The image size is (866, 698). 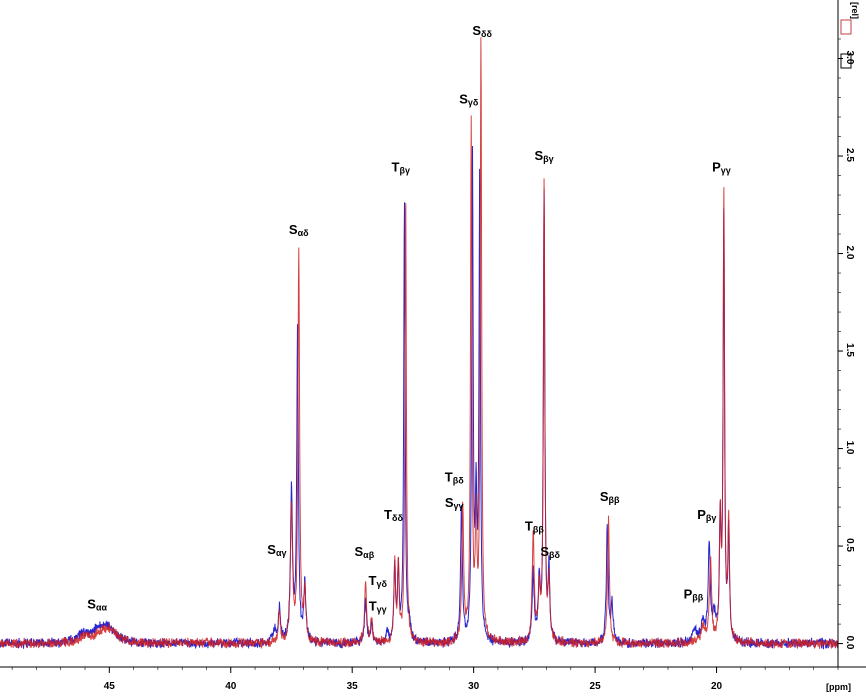 What do you see at coordinates (378, 606) in the screenshot?
I see `peak-label-t-γγ: Tγγ` at bounding box center [378, 606].